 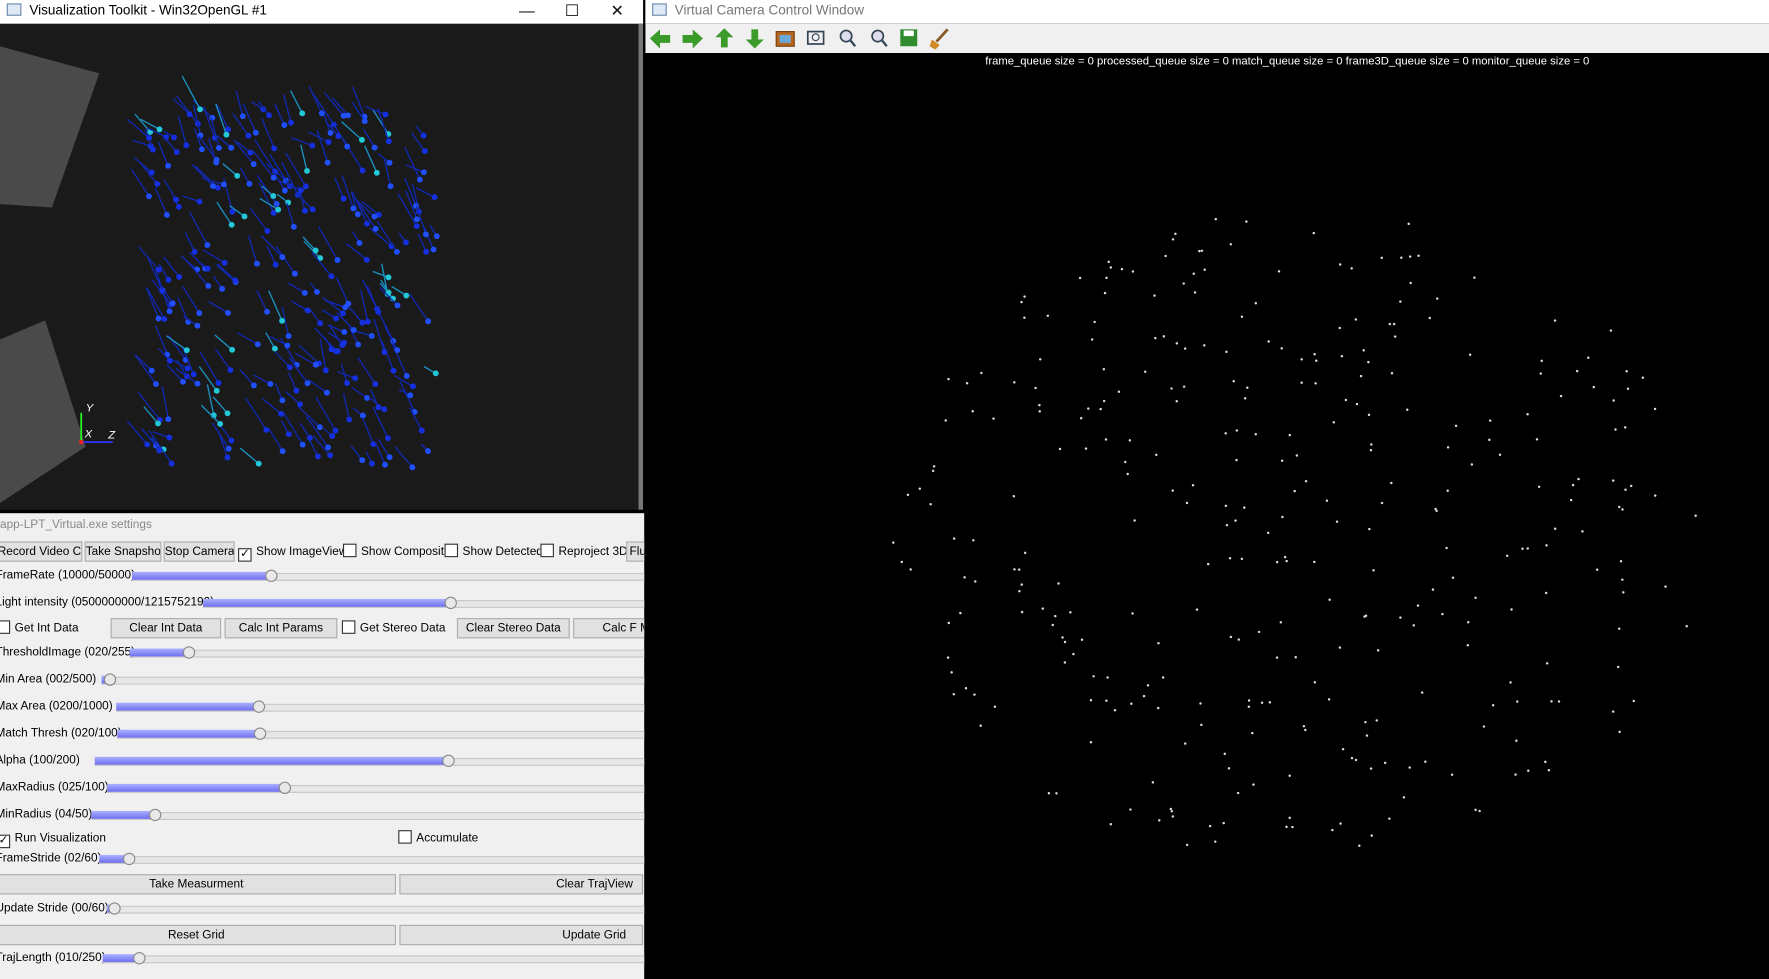 What do you see at coordinates (572, 10) in the screenshot?
I see `maximize-button: ☐` at bounding box center [572, 10].